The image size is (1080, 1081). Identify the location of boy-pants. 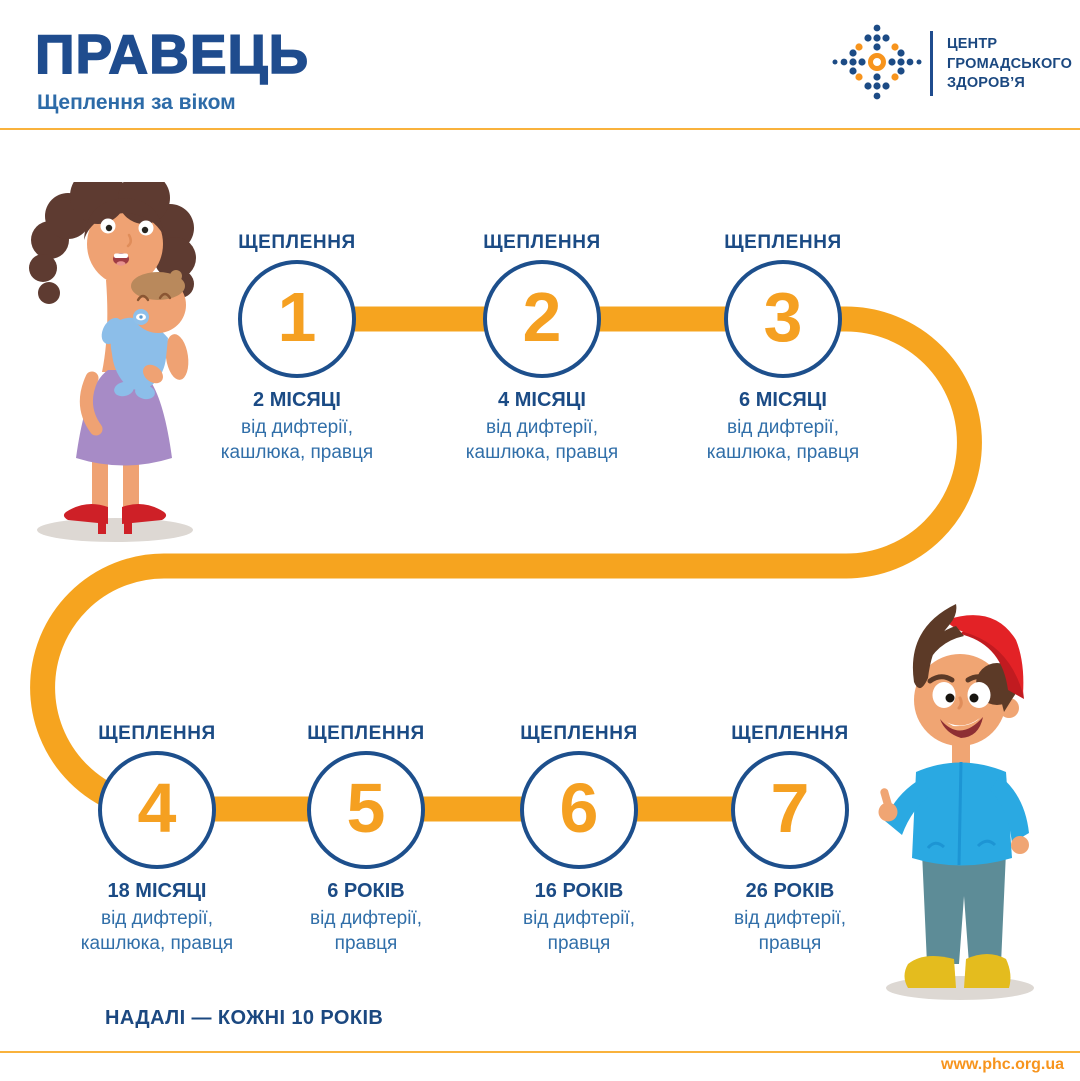
(964, 908).